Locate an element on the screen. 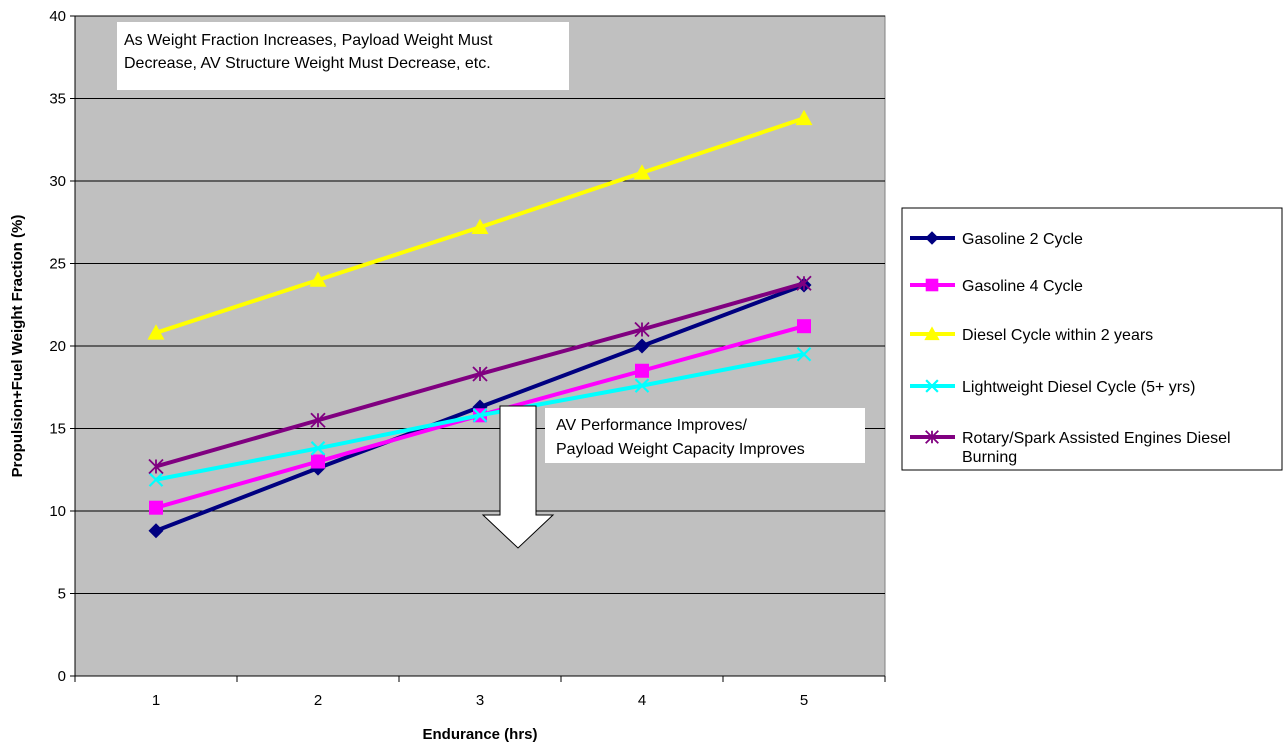  x-tick-label: 5 is located at coordinates (804, 700).